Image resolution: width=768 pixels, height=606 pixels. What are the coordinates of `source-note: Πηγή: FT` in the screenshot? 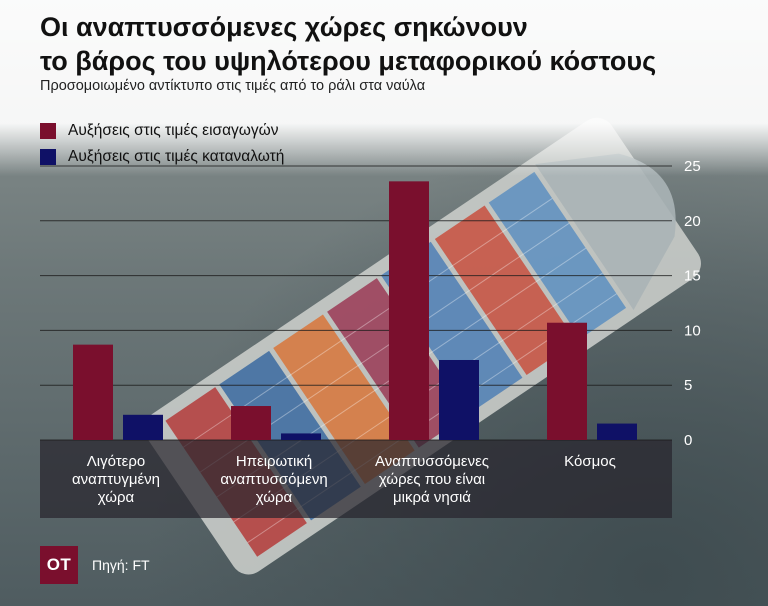 It's located at (121, 565).